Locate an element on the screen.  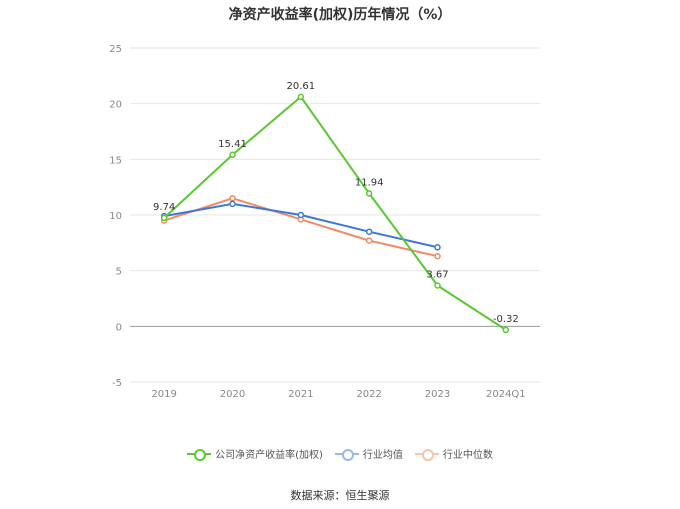
legend: 公司净资产收益率(加权) 行业均值 行业中位数 is located at coordinates (340, 453).